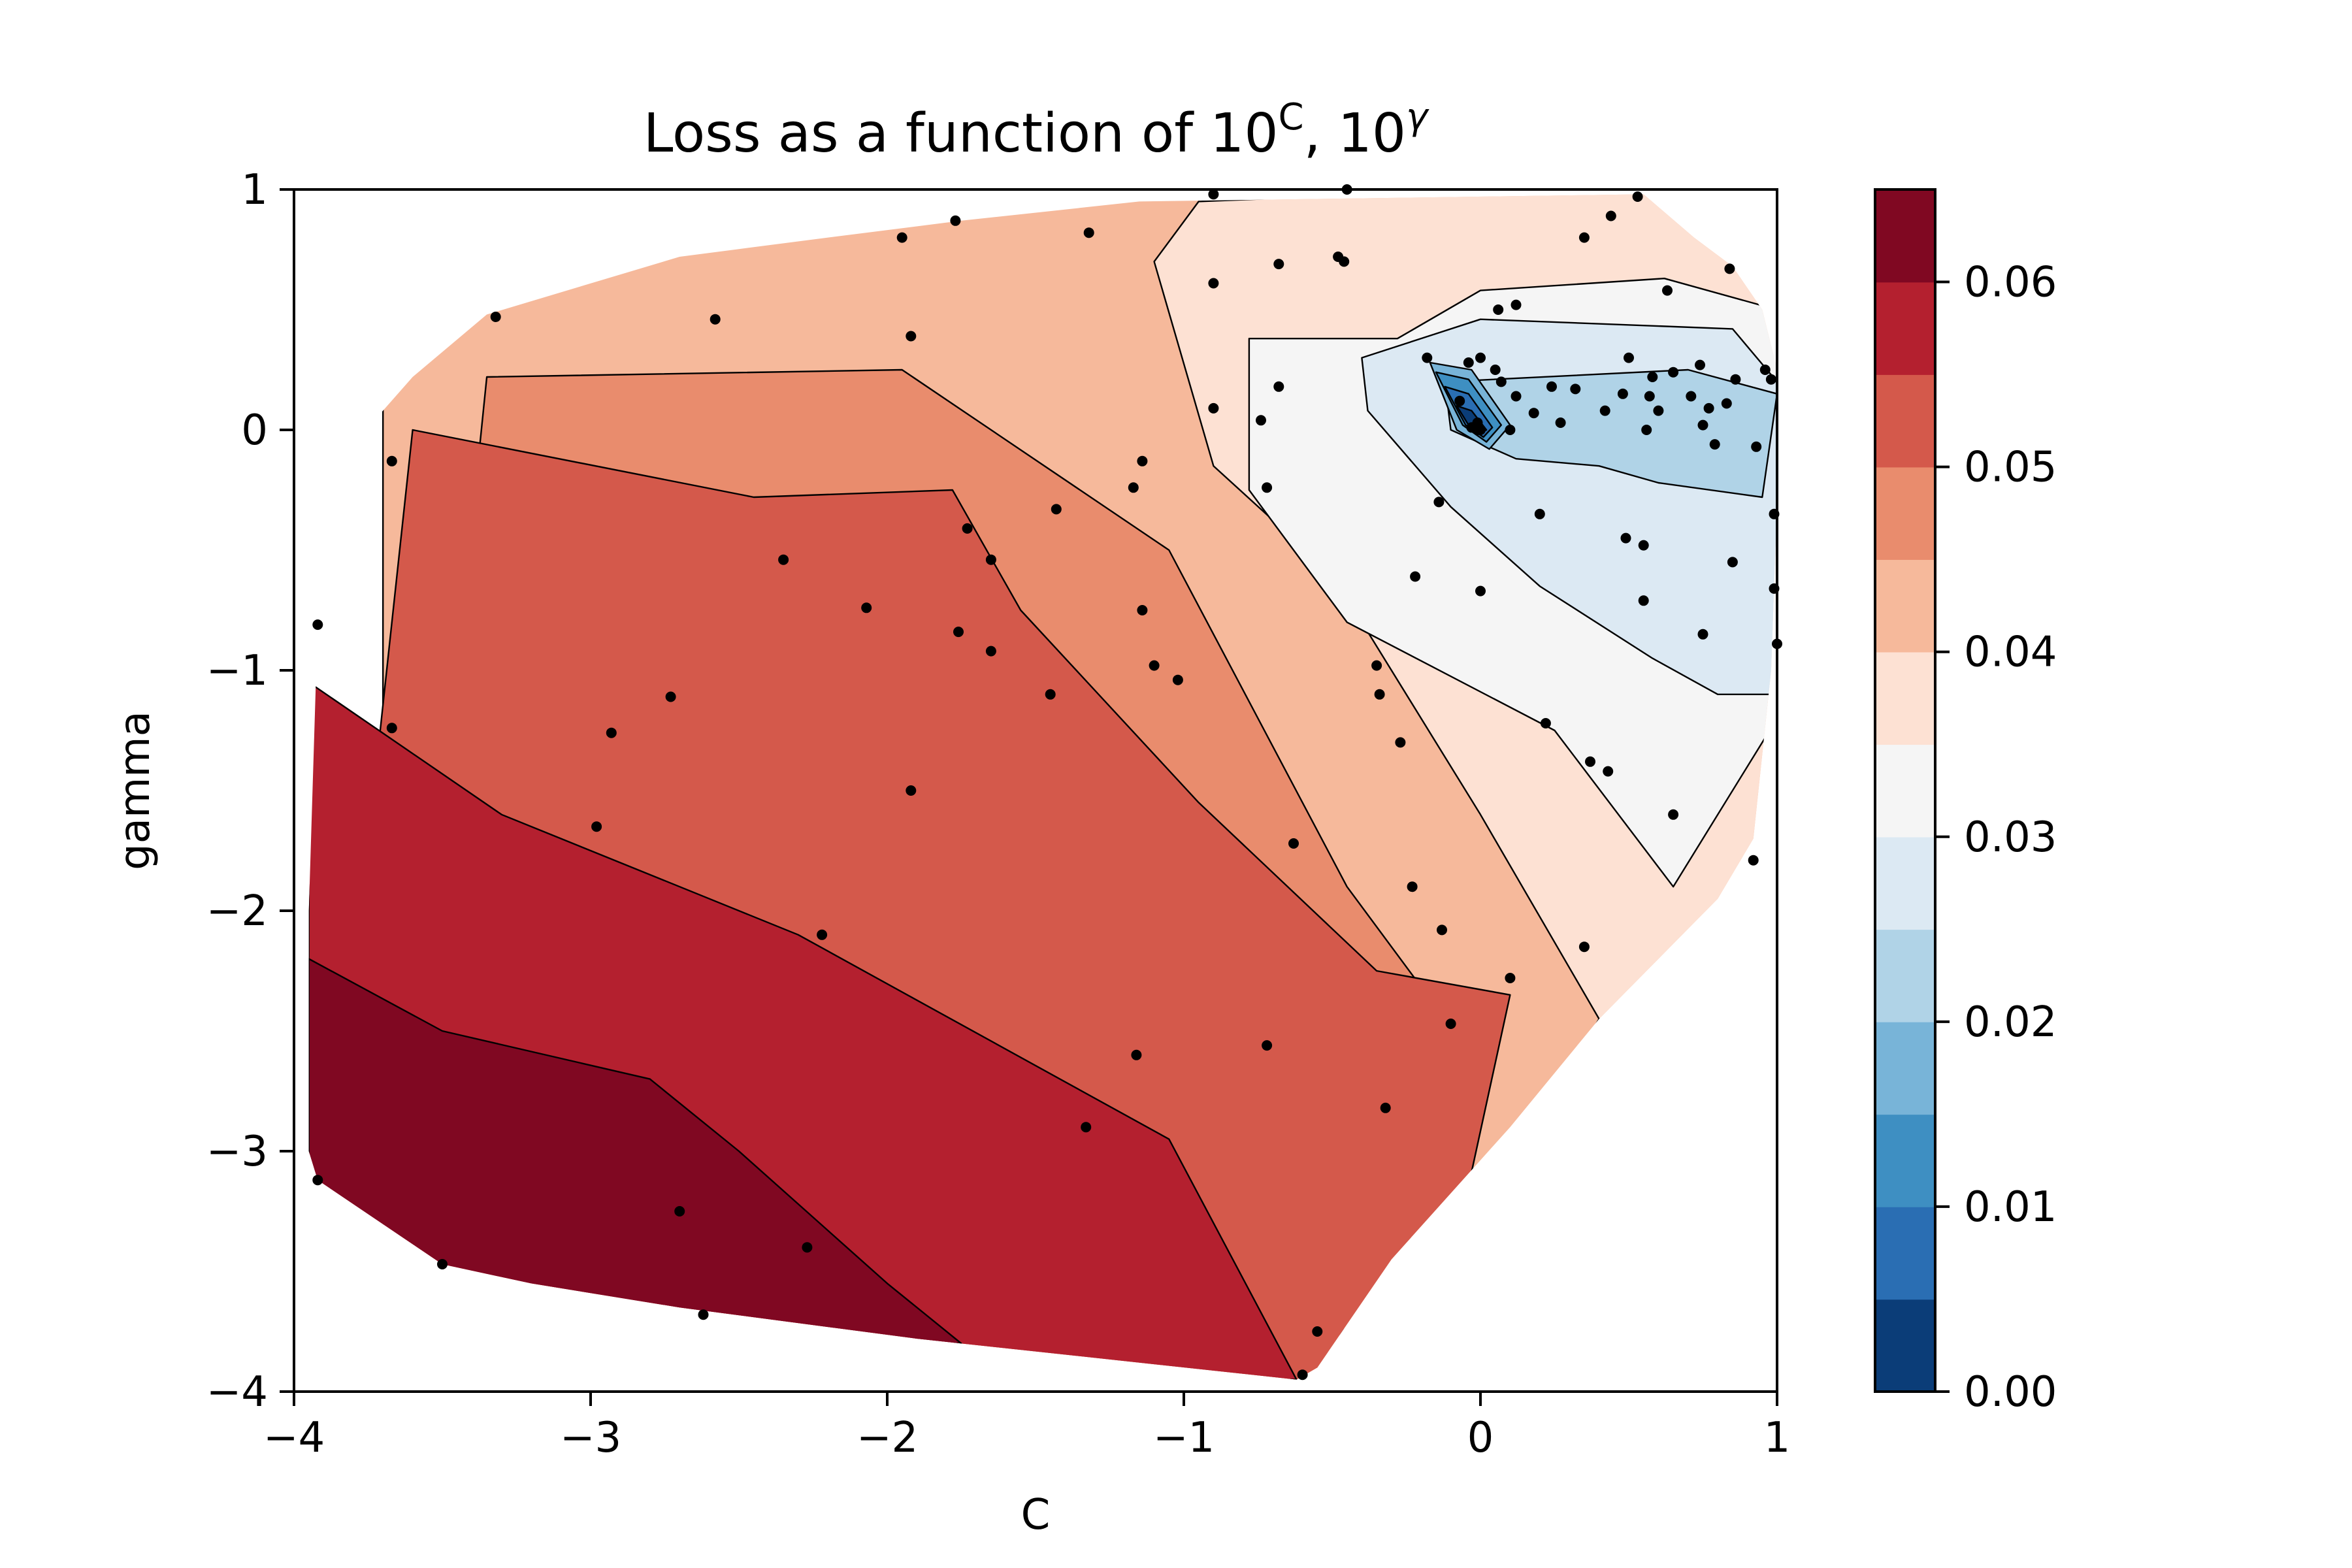 This screenshot has width=2352, height=1568. What do you see at coordinates (2010, 837) in the screenshot?
I see `colorbar-tick-label: 0.03` at bounding box center [2010, 837].